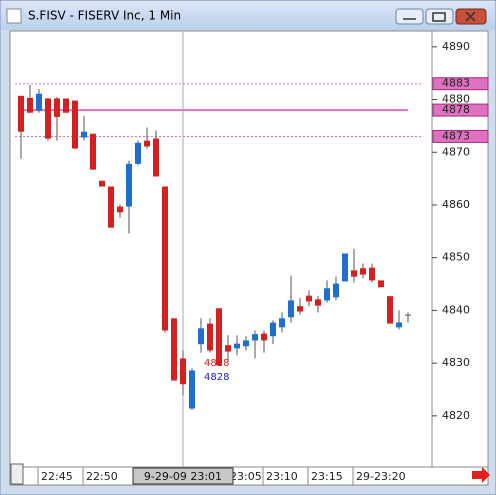 This screenshot has height=495, width=496. Describe the element at coordinates (456, 309) in the screenshot. I see `y-tick-label: 4840` at that location.